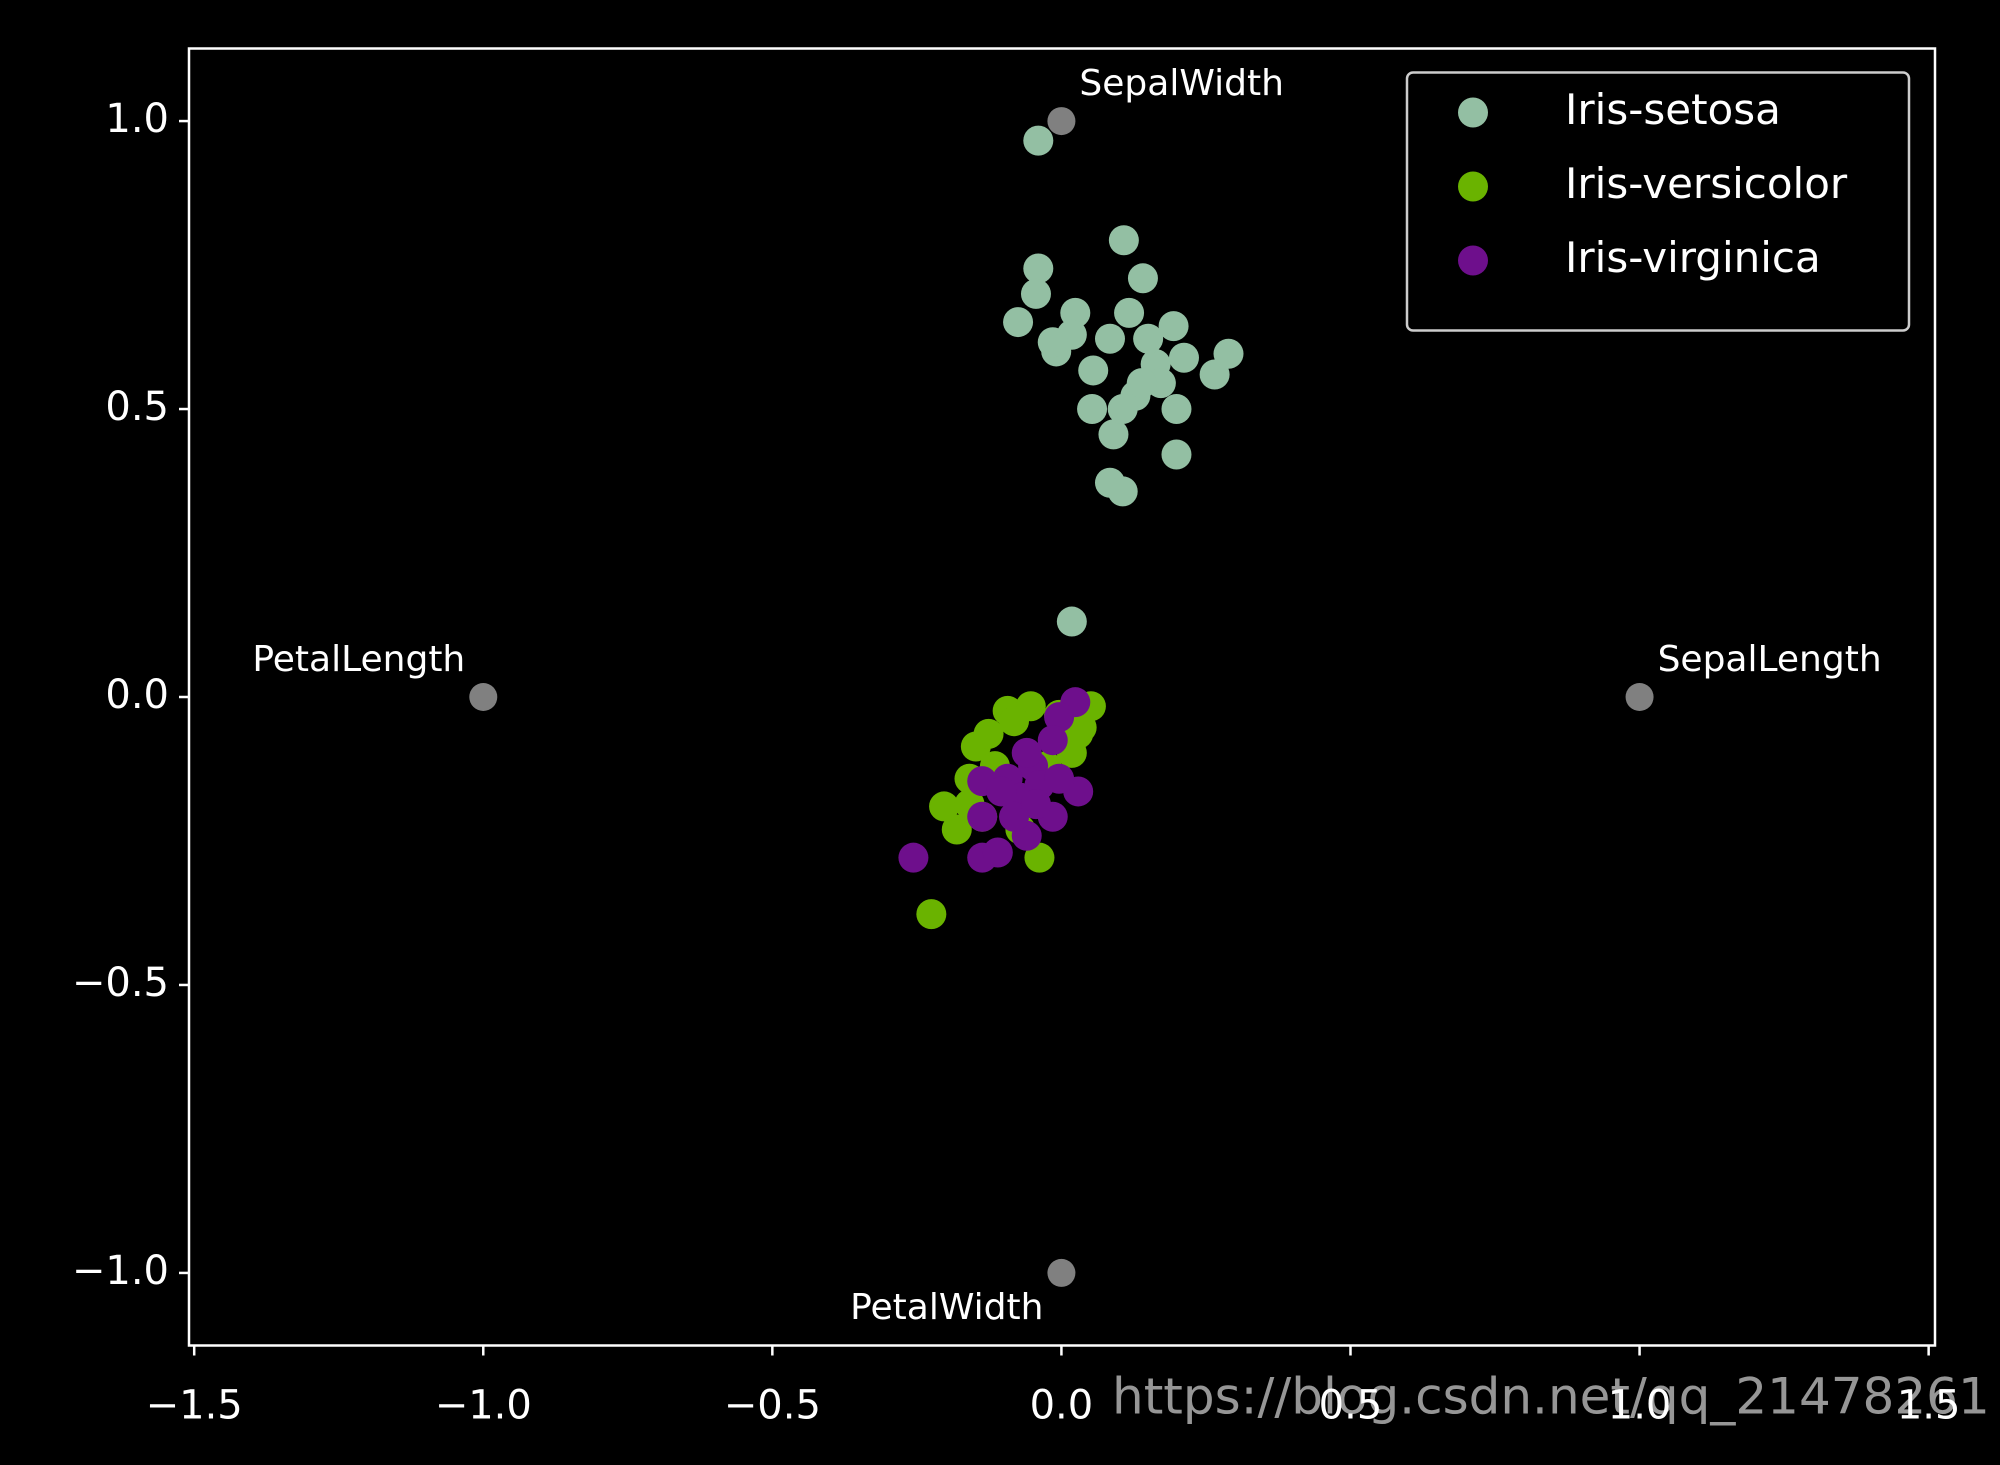 The width and height of the screenshot is (2000, 1465). What do you see at coordinates (1706, 183) in the screenshot?
I see `legend-label: Iris-versicolor` at bounding box center [1706, 183].